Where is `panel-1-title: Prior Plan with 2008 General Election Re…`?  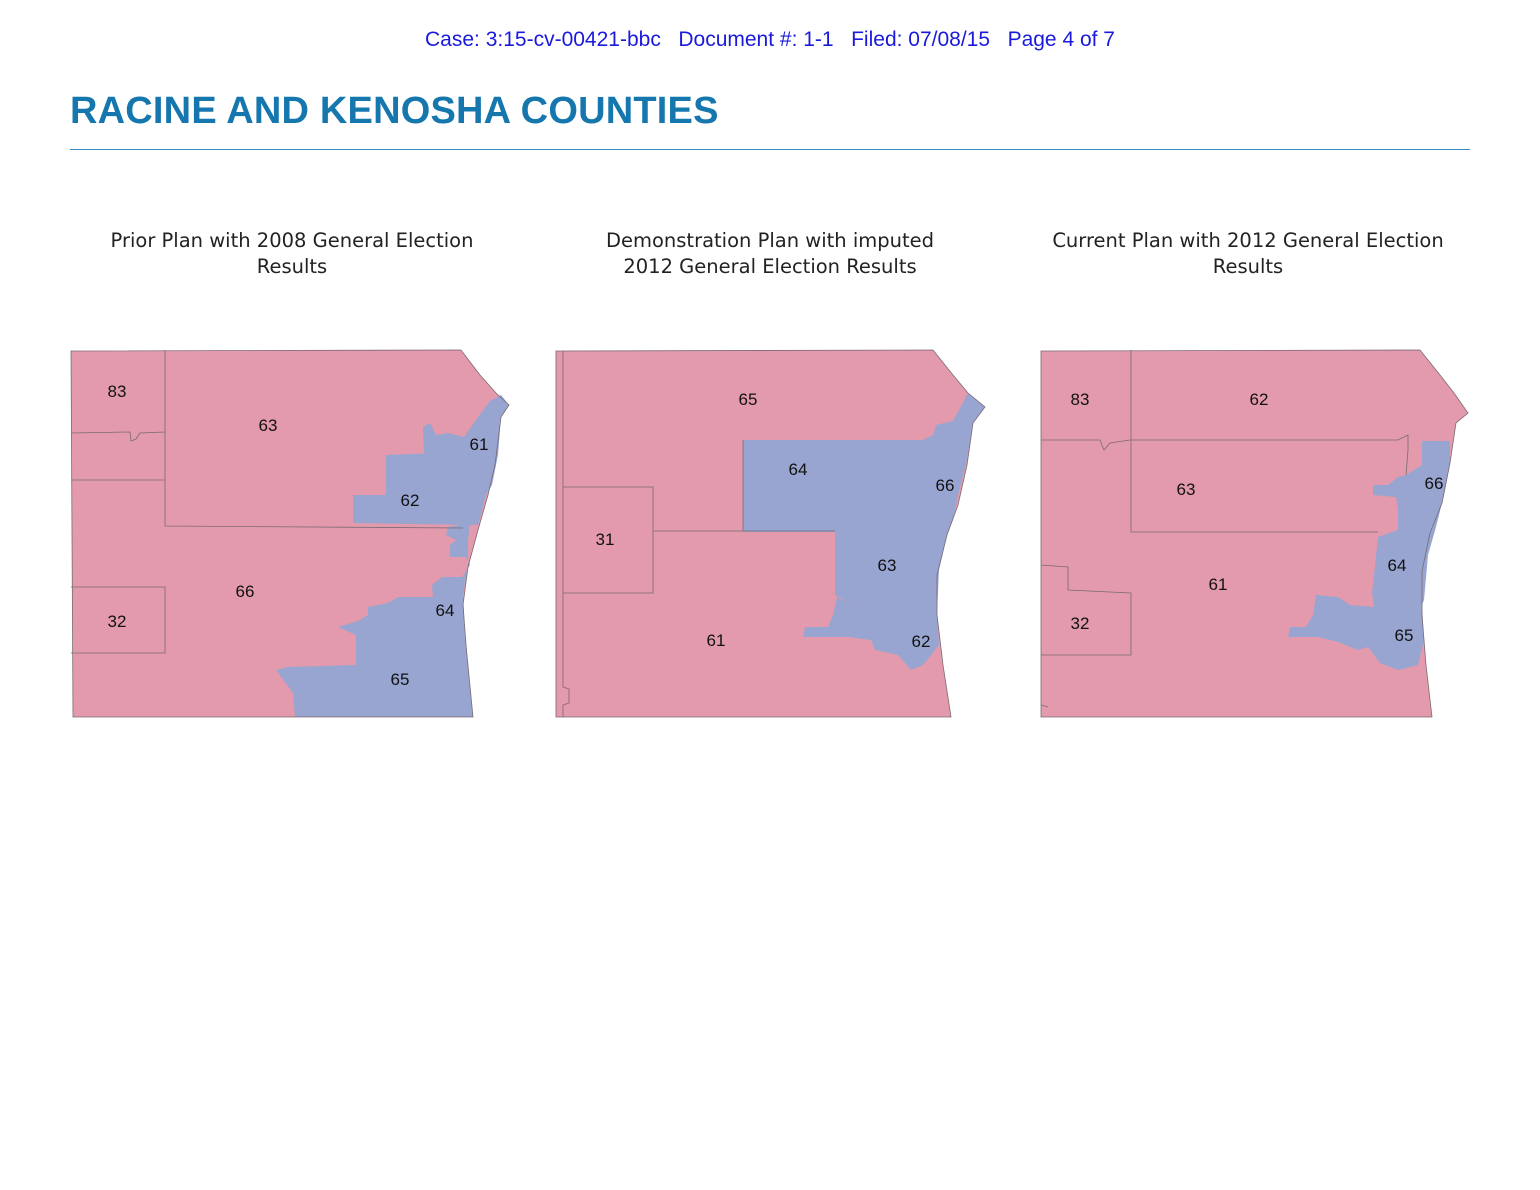 panel-1-title: Prior Plan with 2008 General Election Re… is located at coordinates (292, 254).